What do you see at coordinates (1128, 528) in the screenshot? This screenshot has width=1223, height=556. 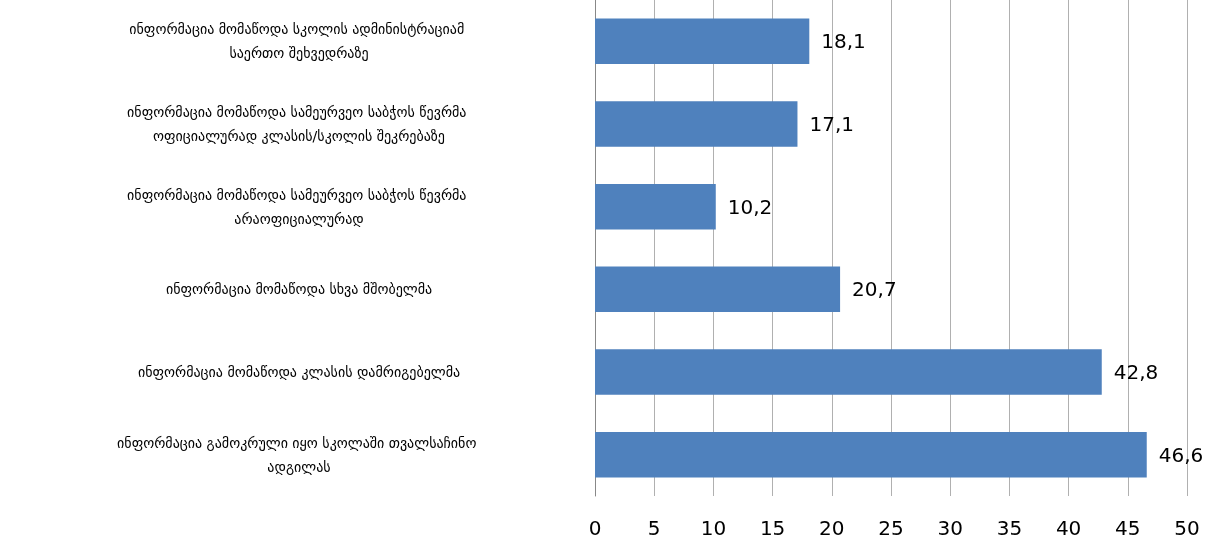 I see `x-tick-label: 45` at bounding box center [1128, 528].